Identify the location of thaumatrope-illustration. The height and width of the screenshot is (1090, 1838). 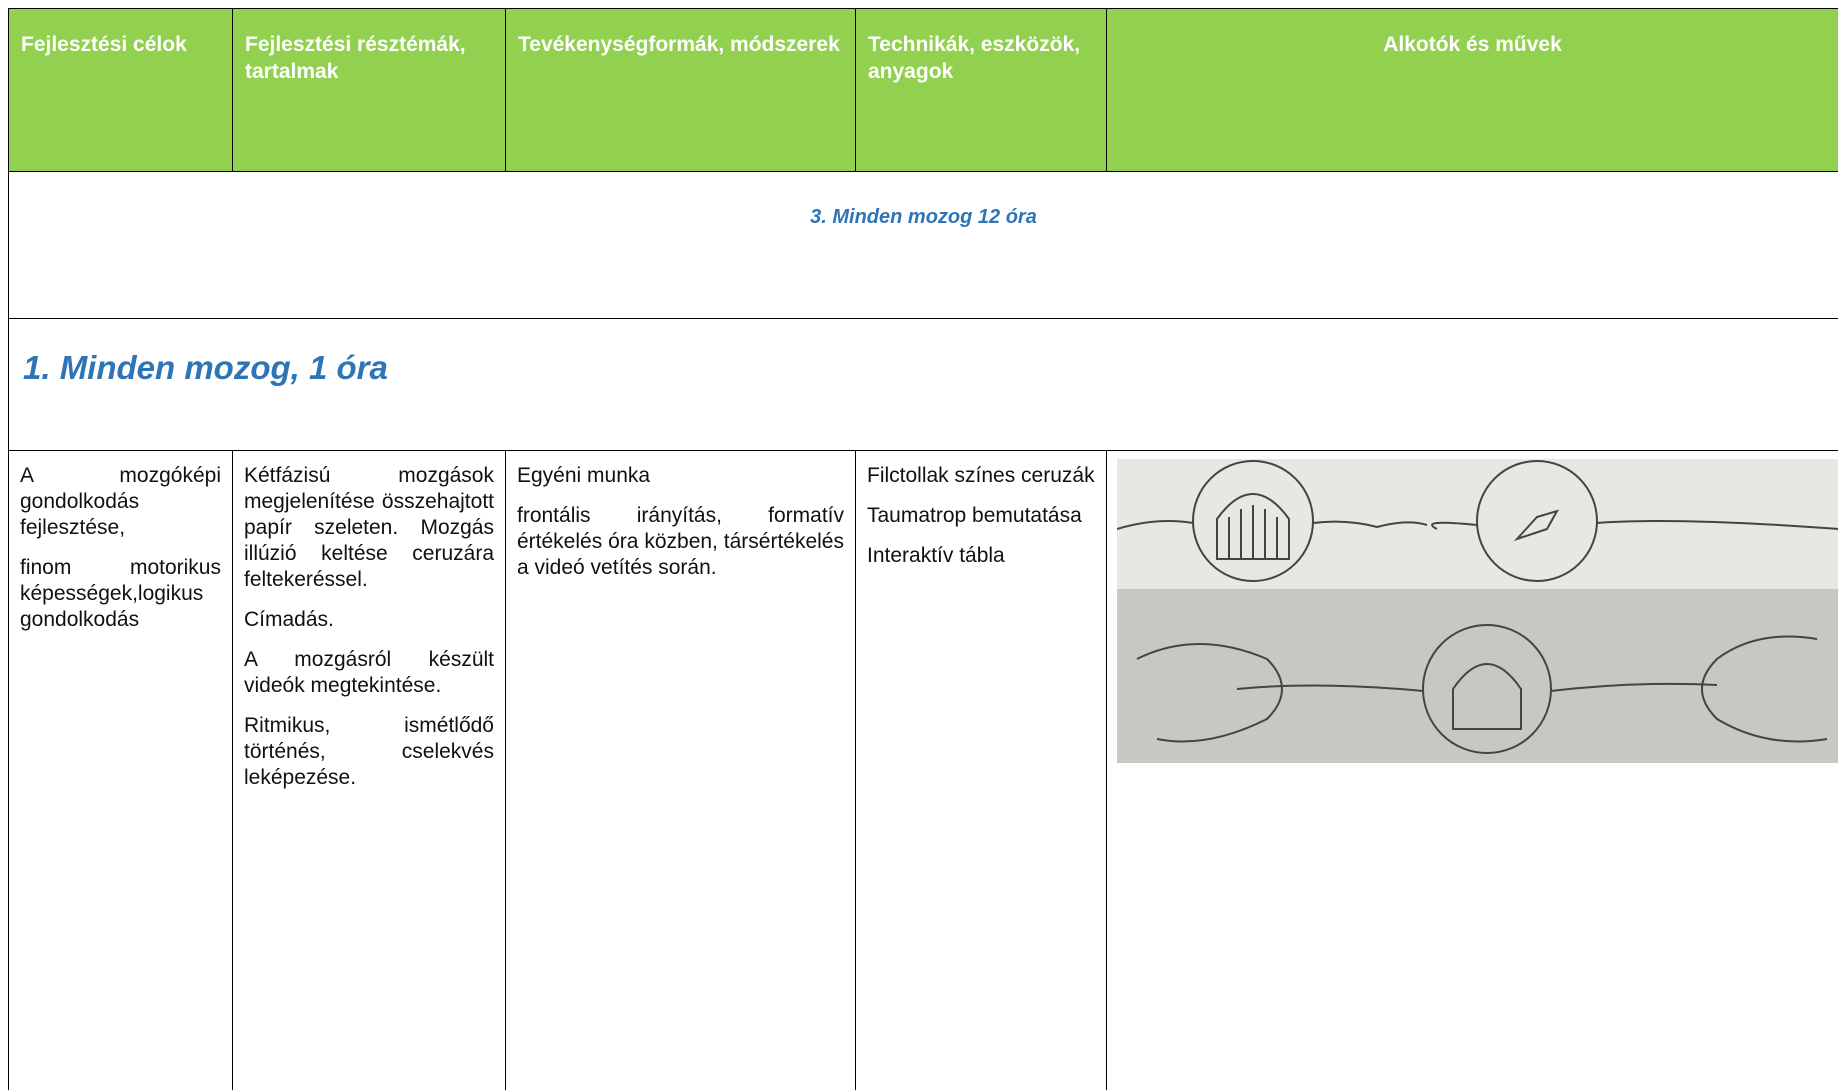
(1477, 611).